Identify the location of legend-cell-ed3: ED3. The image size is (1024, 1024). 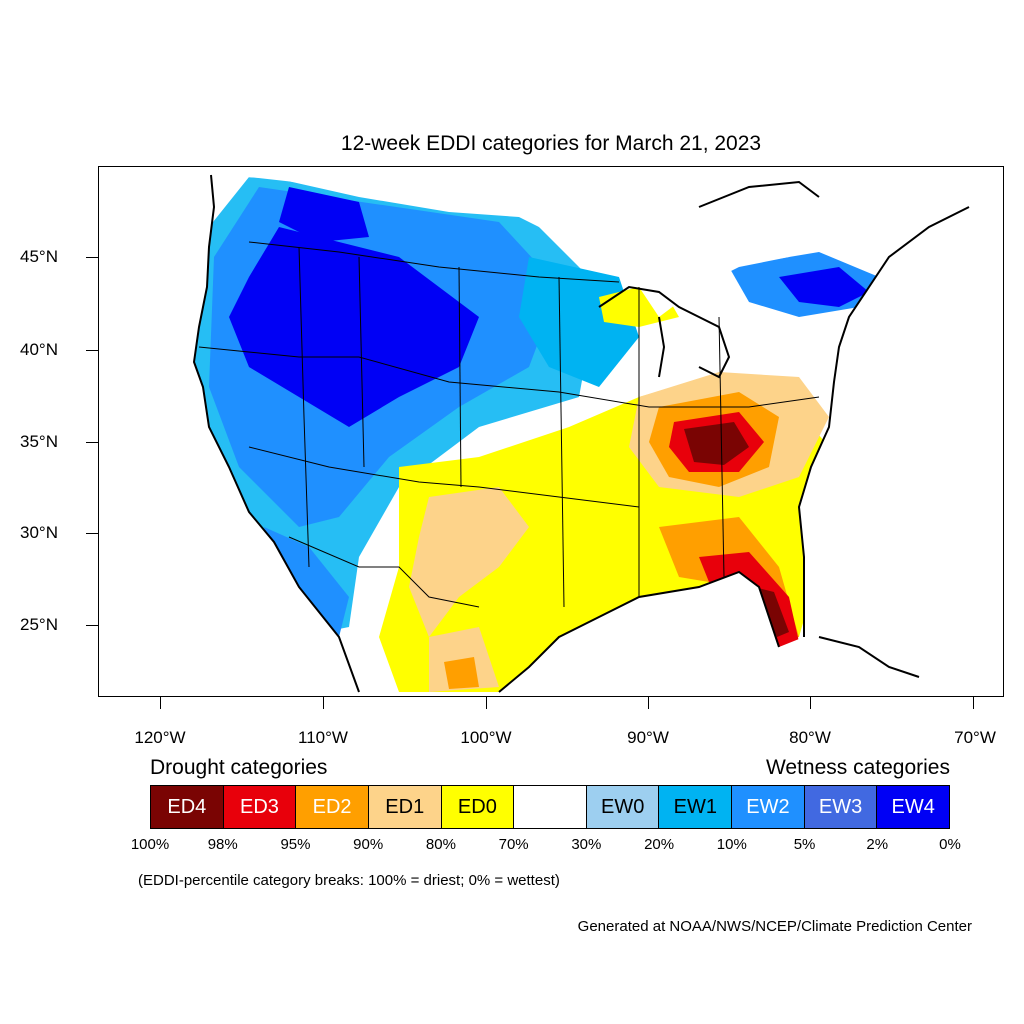
(260, 807).